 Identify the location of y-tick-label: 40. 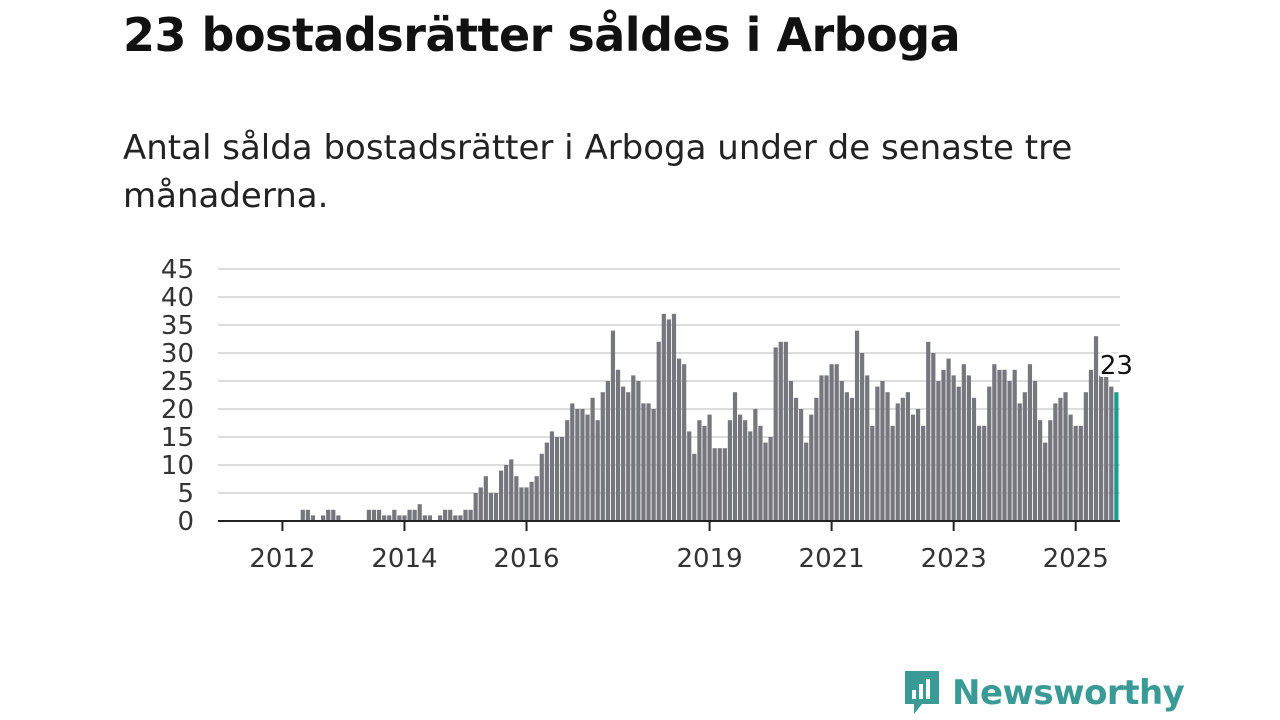
(177, 298).